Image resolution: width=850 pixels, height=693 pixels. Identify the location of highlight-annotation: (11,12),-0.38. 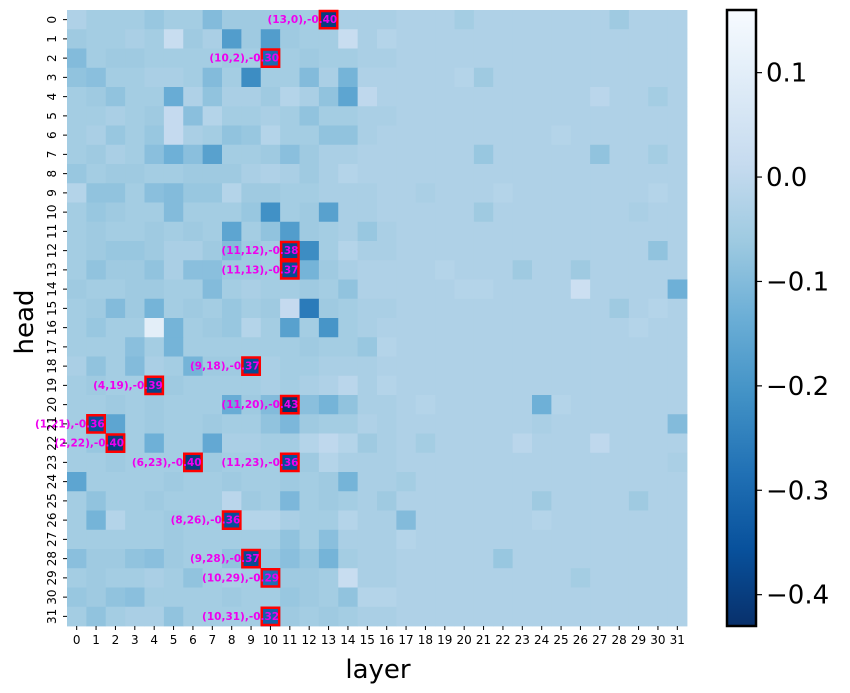
(259, 251).